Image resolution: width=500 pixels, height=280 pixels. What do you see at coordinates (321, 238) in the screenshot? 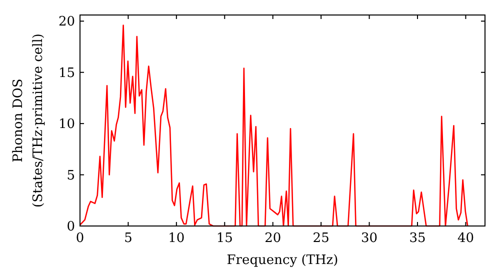
I see `x-tick-label: 25` at bounding box center [321, 238].